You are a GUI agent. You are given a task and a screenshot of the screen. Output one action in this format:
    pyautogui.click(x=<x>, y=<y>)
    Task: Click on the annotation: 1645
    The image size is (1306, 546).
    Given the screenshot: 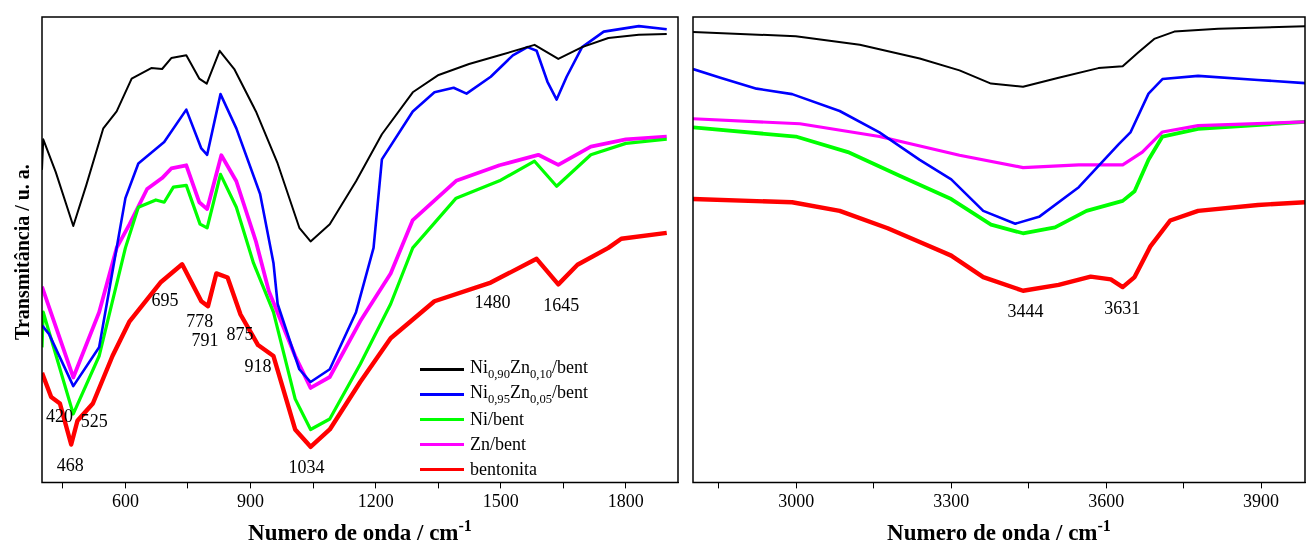 What is the action you would take?
    pyautogui.click(x=561, y=305)
    